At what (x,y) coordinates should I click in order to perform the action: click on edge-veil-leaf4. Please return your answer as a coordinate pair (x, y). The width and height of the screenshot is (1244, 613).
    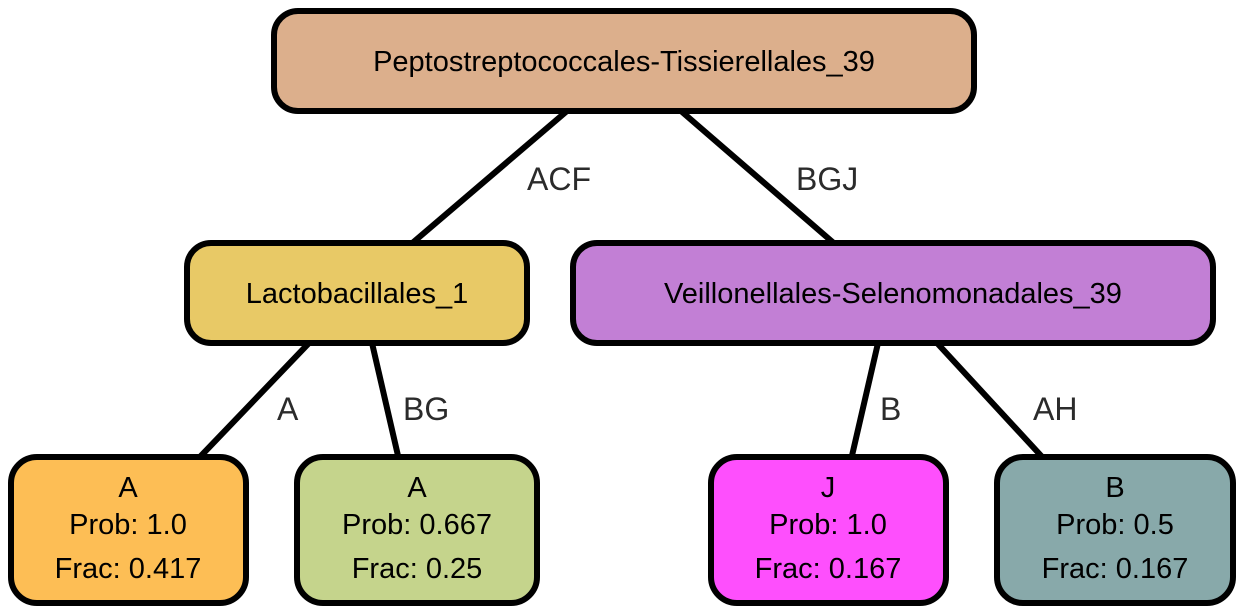
    Looking at the image, I should click on (991, 401).